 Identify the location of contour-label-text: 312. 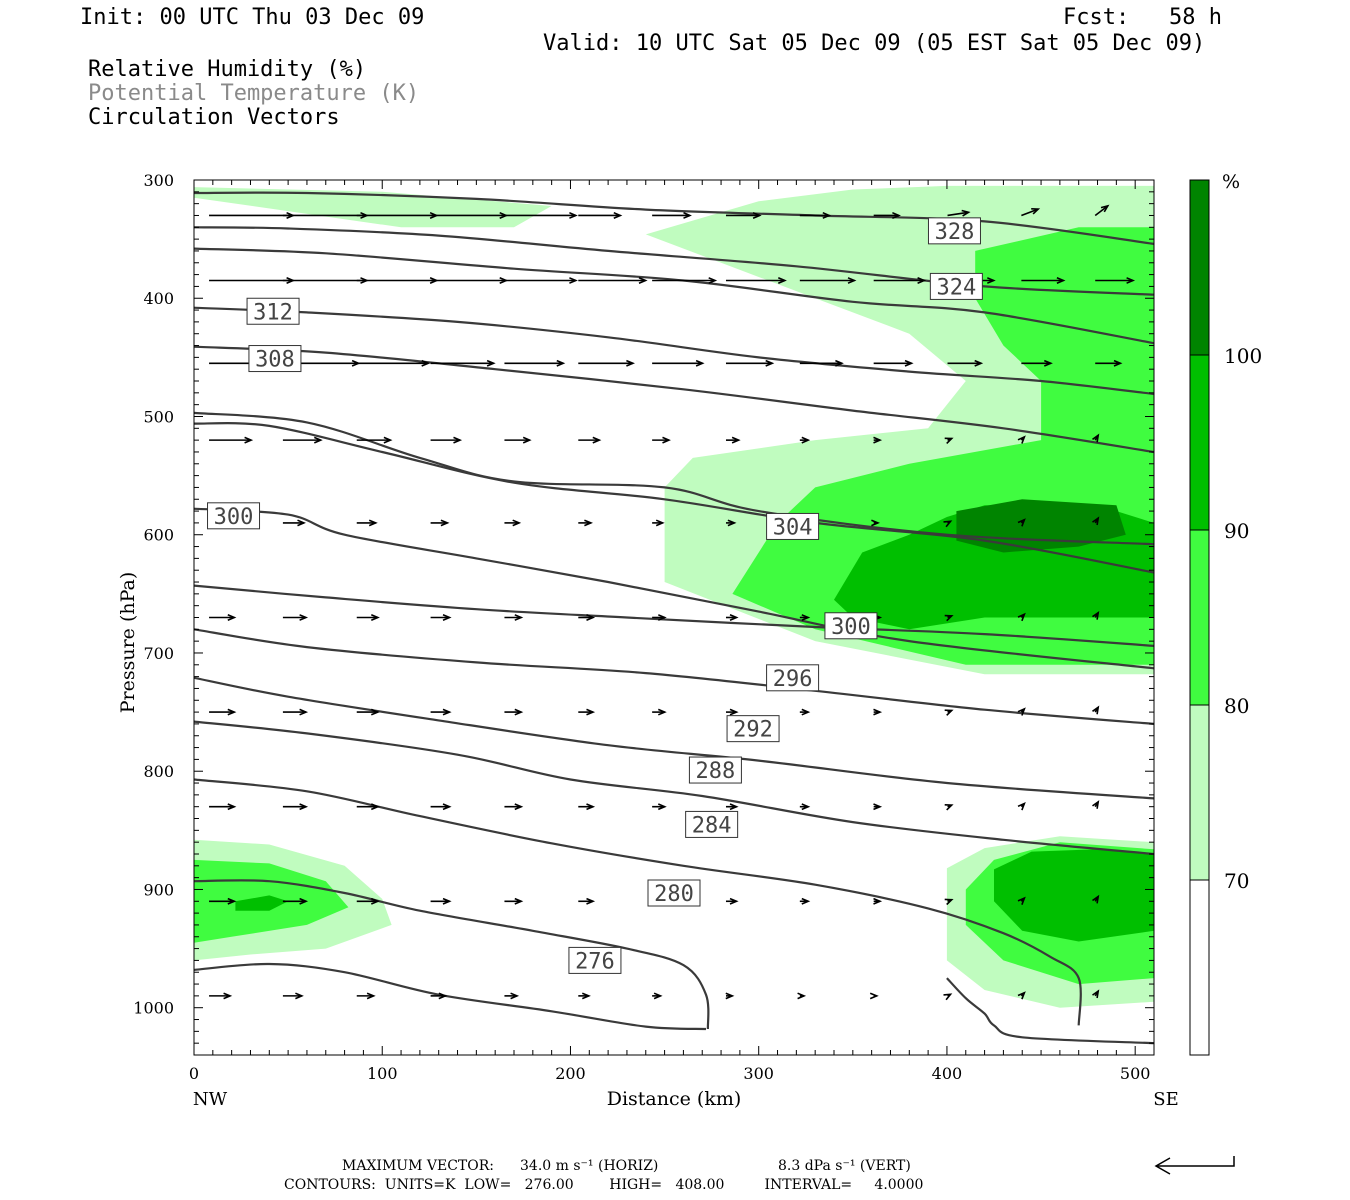
(273, 312).